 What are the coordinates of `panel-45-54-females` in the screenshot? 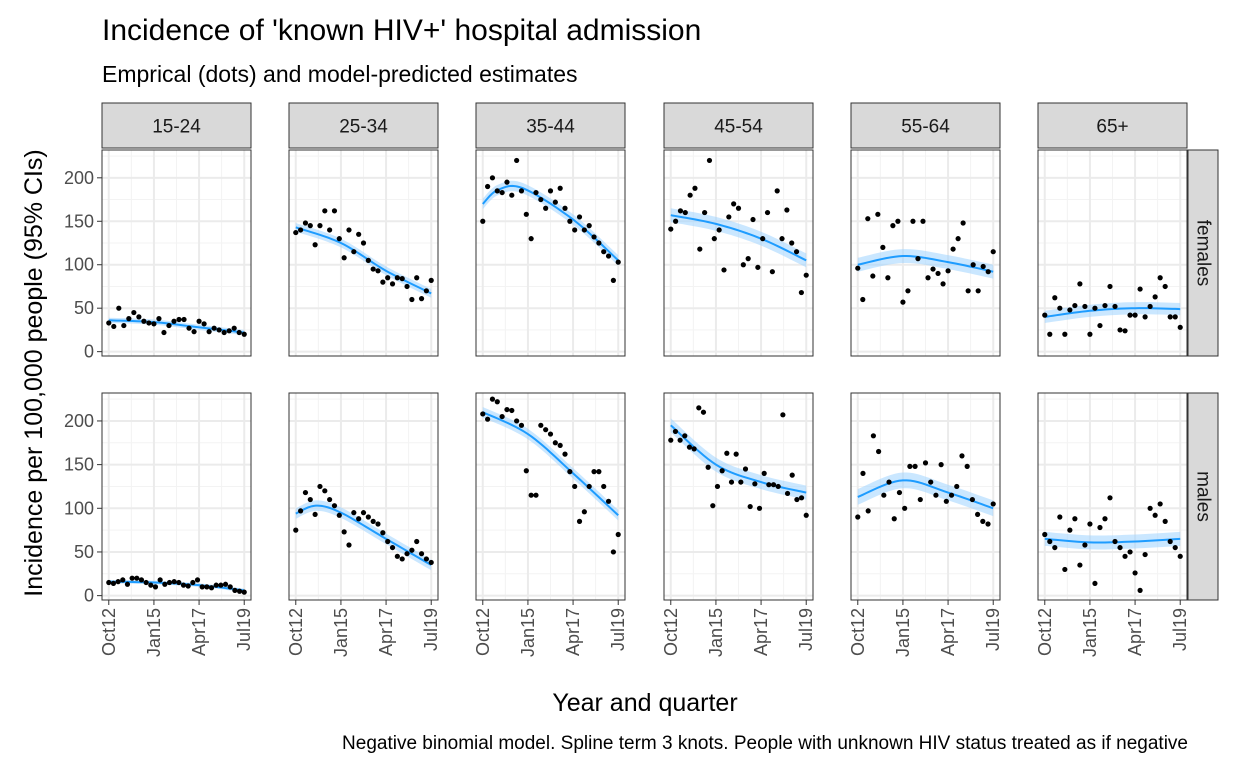 It's located at (738, 253).